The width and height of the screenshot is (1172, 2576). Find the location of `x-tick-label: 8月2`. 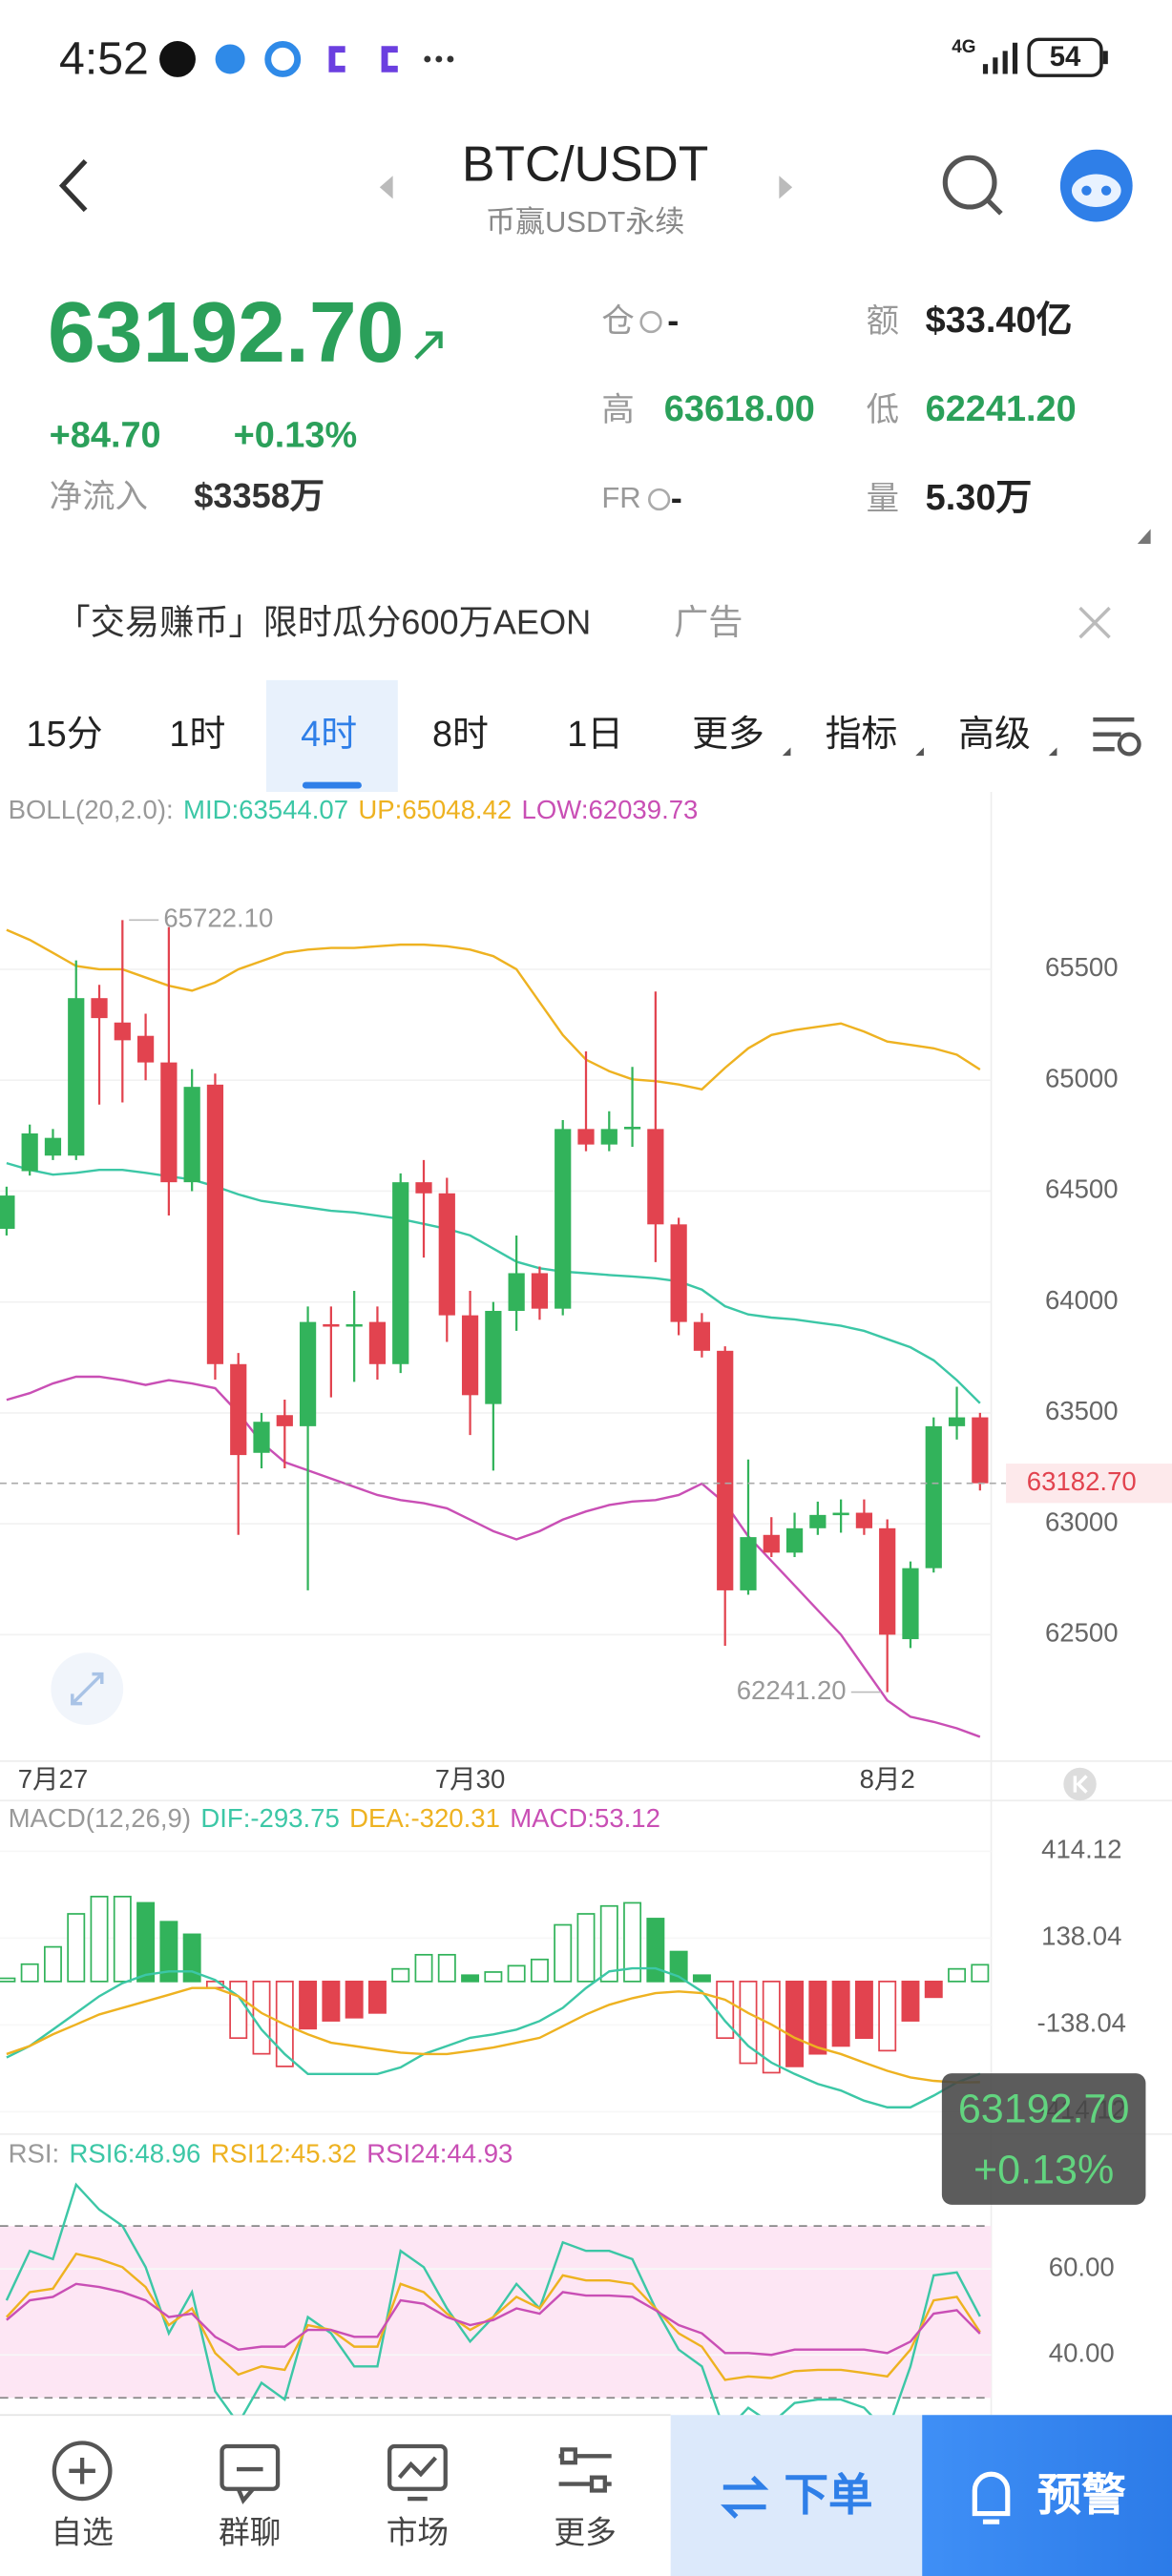

x-tick-label: 8月2 is located at coordinates (887, 1779).